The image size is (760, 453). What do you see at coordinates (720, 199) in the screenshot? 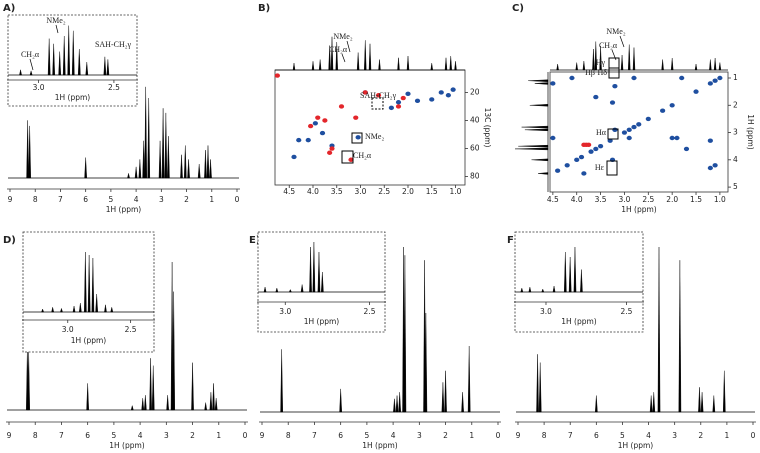
I see `x-tick-label: 1.0` at bounding box center [720, 199].